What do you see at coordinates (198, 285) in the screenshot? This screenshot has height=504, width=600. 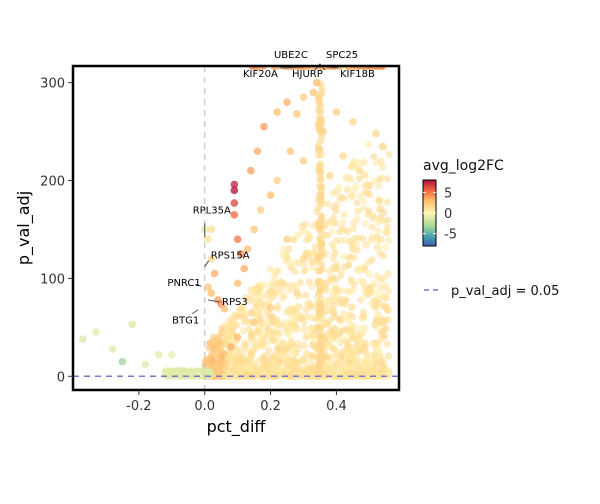 I see `label-connector` at bounding box center [198, 285].